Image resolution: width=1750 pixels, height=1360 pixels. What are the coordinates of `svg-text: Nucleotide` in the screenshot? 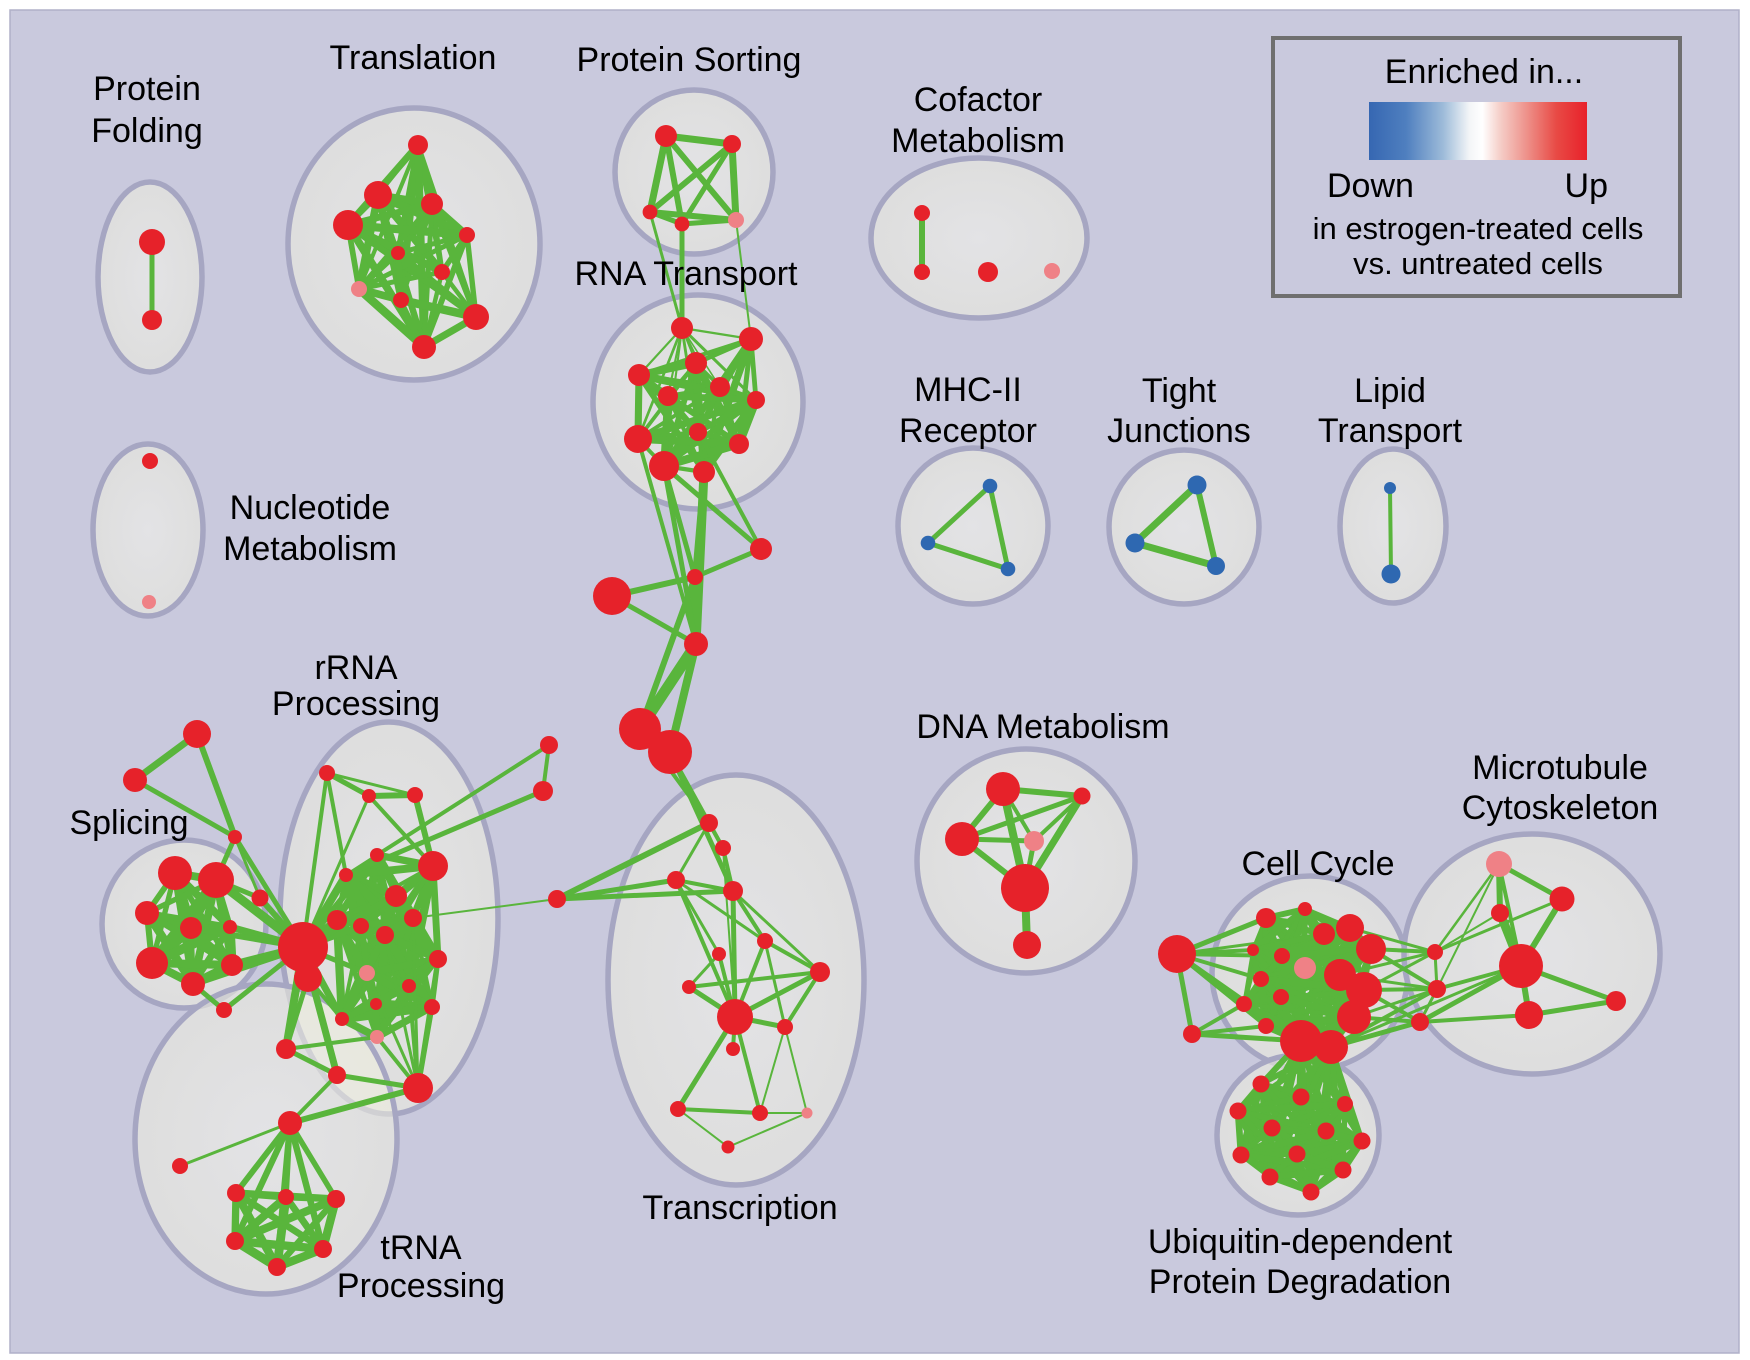 It's located at (310, 508).